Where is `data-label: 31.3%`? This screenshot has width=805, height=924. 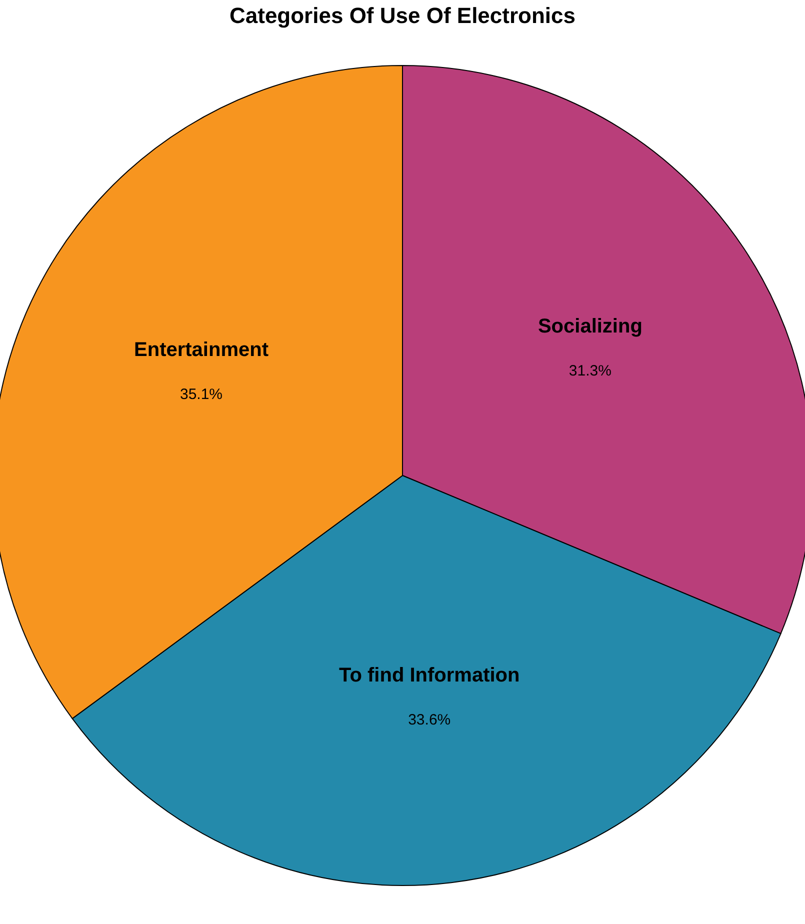 data-label: 31.3% is located at coordinates (590, 371).